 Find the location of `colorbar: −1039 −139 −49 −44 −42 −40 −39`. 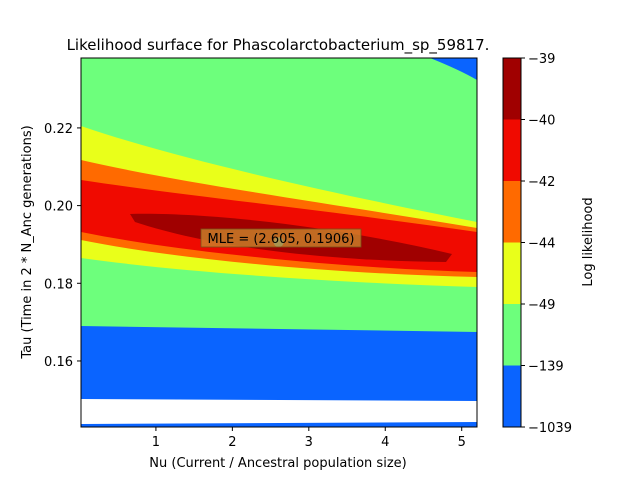

colorbar: −1039 −139 −49 −44 −42 −40 −39 is located at coordinates (537, 244).